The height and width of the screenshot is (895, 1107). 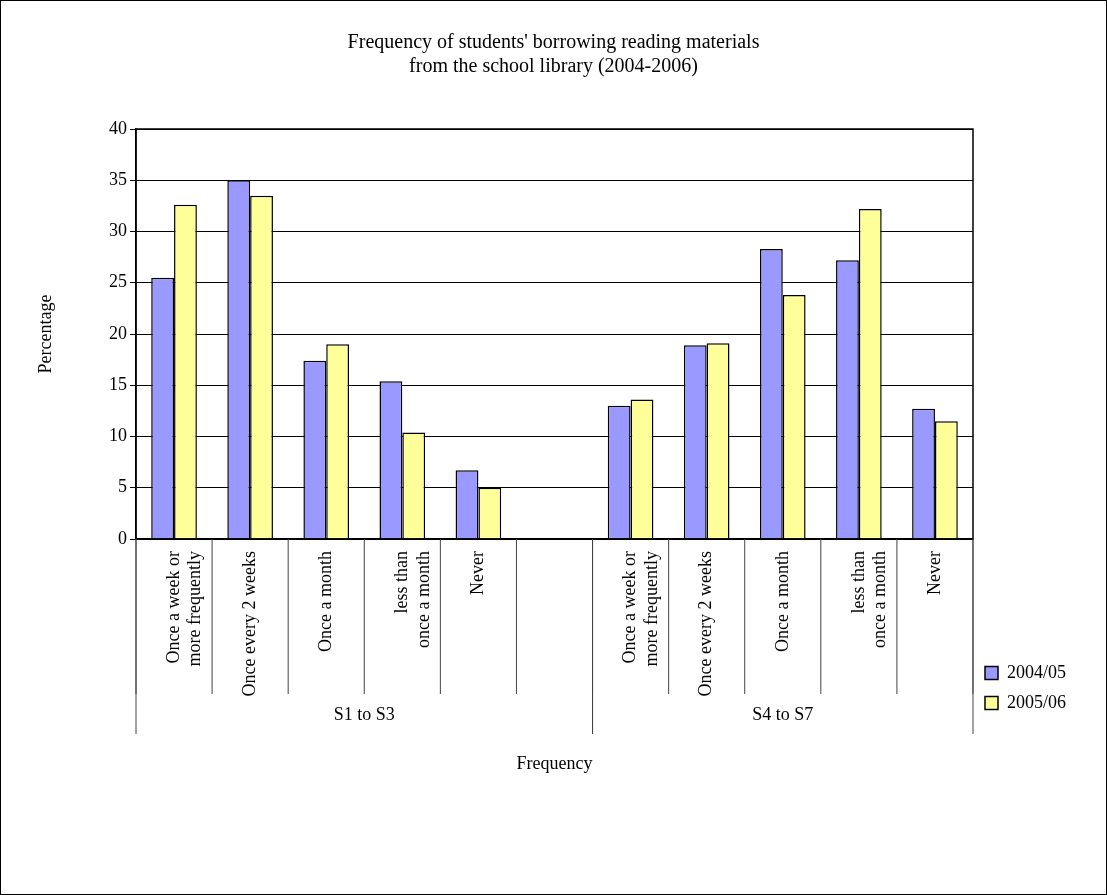 I want to click on x-axis-title: Frequency, so click(x=554, y=762).